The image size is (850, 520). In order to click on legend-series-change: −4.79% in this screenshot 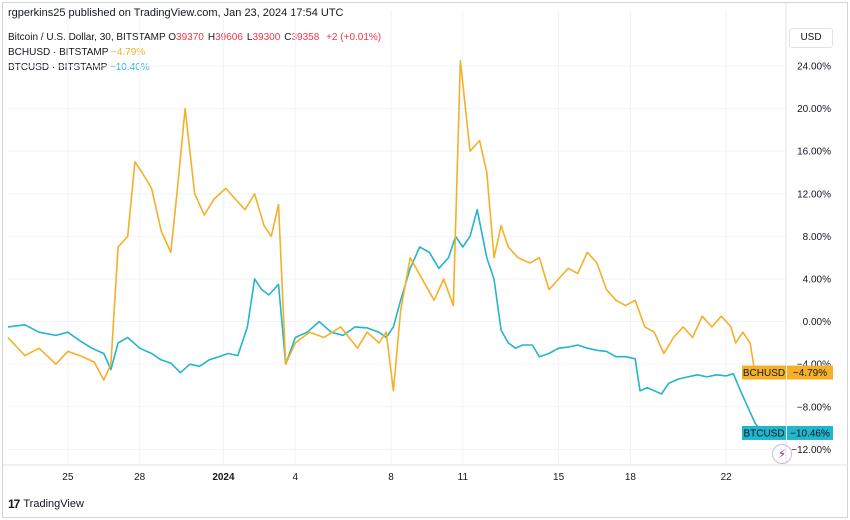, I will do `click(128, 52)`.